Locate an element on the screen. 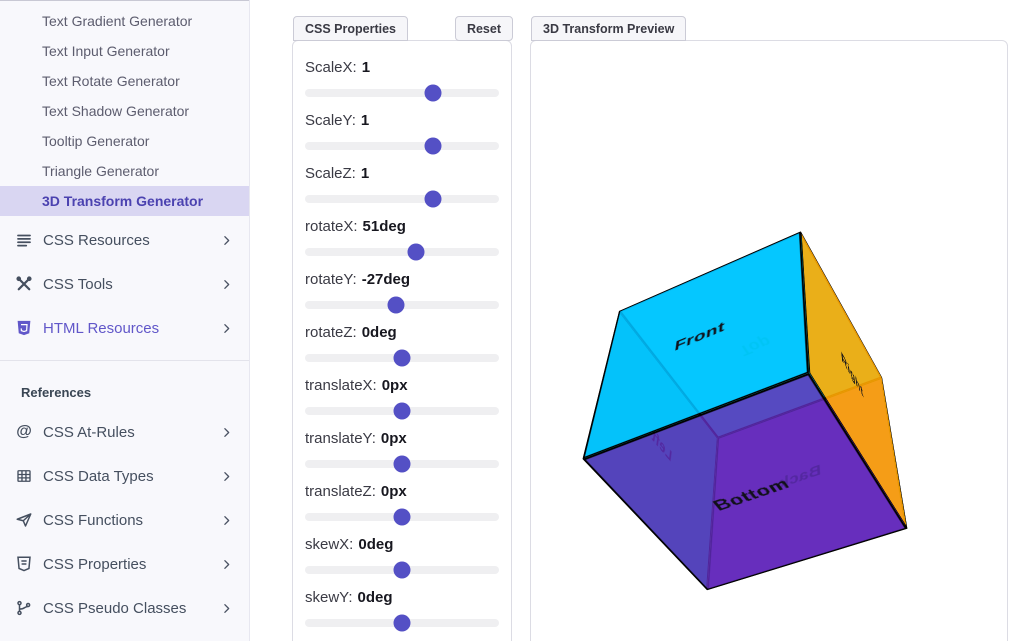  translatez-slider is located at coordinates (402, 517).